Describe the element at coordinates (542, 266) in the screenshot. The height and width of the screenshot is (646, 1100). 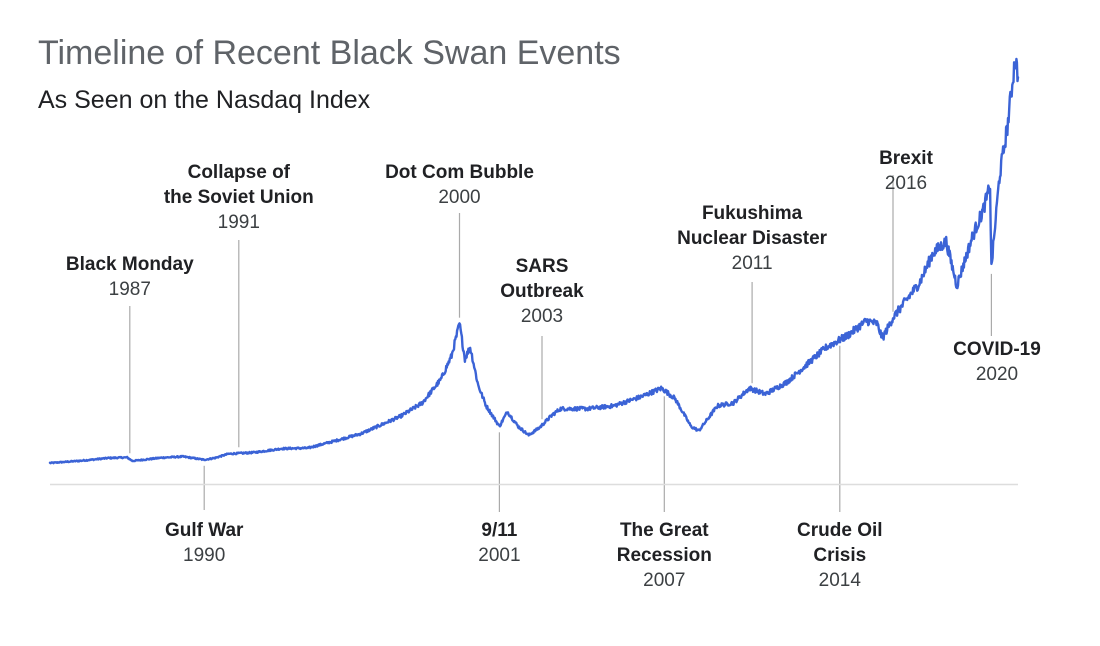
I see `event-name-sars-outbreak: SARS` at that location.